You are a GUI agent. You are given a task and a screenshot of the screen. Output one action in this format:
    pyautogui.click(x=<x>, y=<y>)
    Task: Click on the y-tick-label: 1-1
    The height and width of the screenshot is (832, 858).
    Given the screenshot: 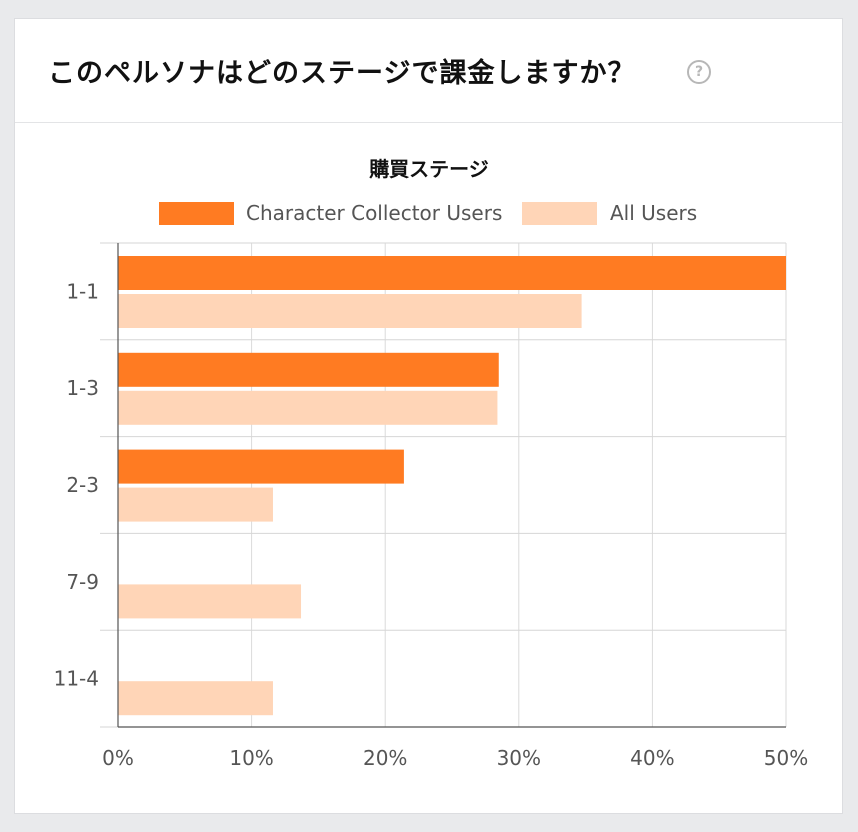 What is the action you would take?
    pyautogui.click(x=82, y=291)
    